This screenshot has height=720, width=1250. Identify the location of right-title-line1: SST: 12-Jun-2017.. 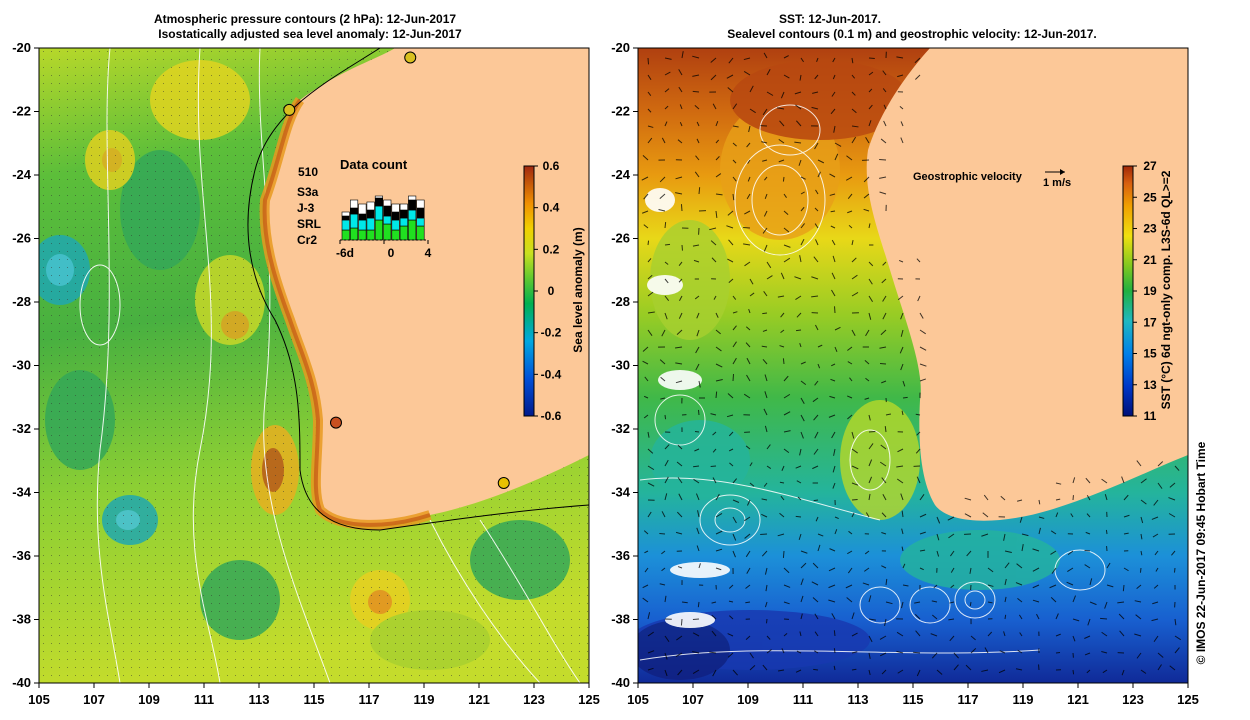
(830, 19).